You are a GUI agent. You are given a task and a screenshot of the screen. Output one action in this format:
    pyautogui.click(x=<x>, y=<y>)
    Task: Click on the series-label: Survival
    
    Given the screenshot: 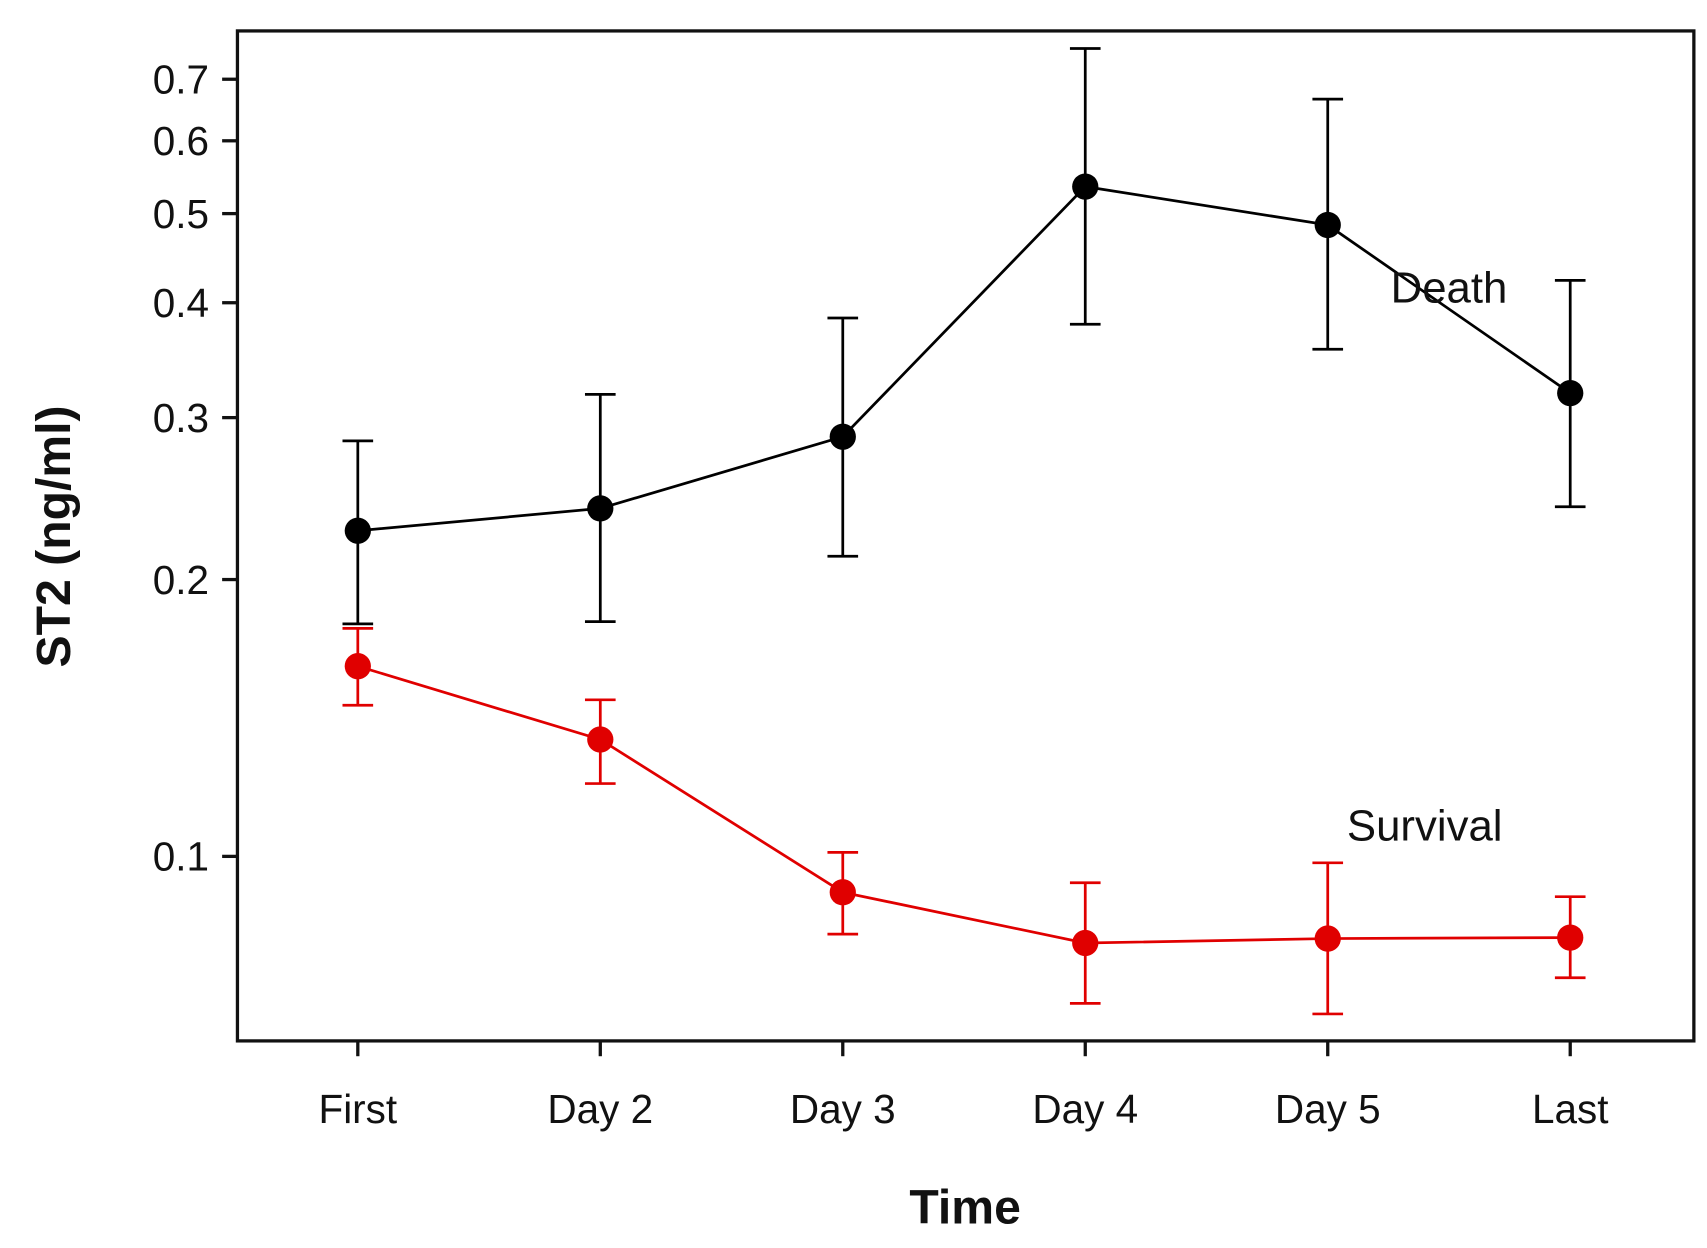 What is the action you would take?
    pyautogui.click(x=1425, y=826)
    